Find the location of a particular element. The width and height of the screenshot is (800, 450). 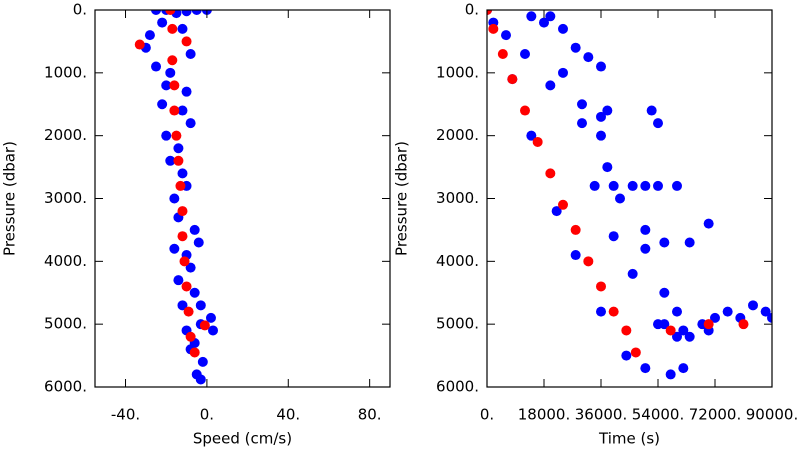

plot-area is located at coordinates (149, 197).